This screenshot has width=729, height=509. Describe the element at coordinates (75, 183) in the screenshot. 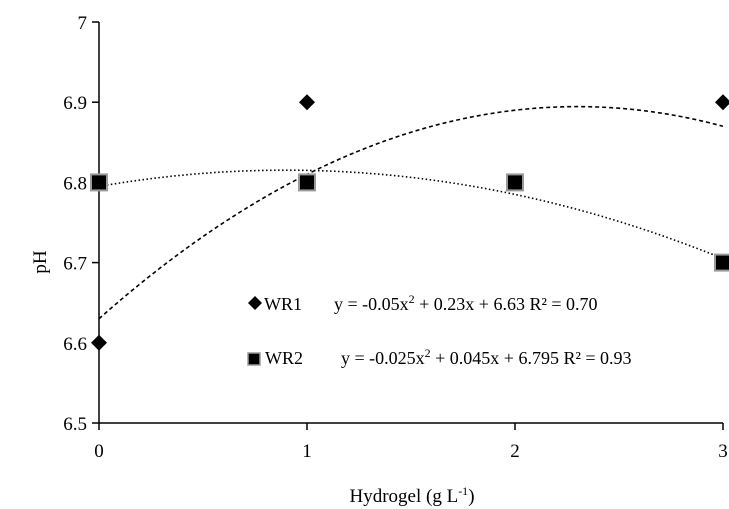

I see `y-tick-label: 6.8` at that location.